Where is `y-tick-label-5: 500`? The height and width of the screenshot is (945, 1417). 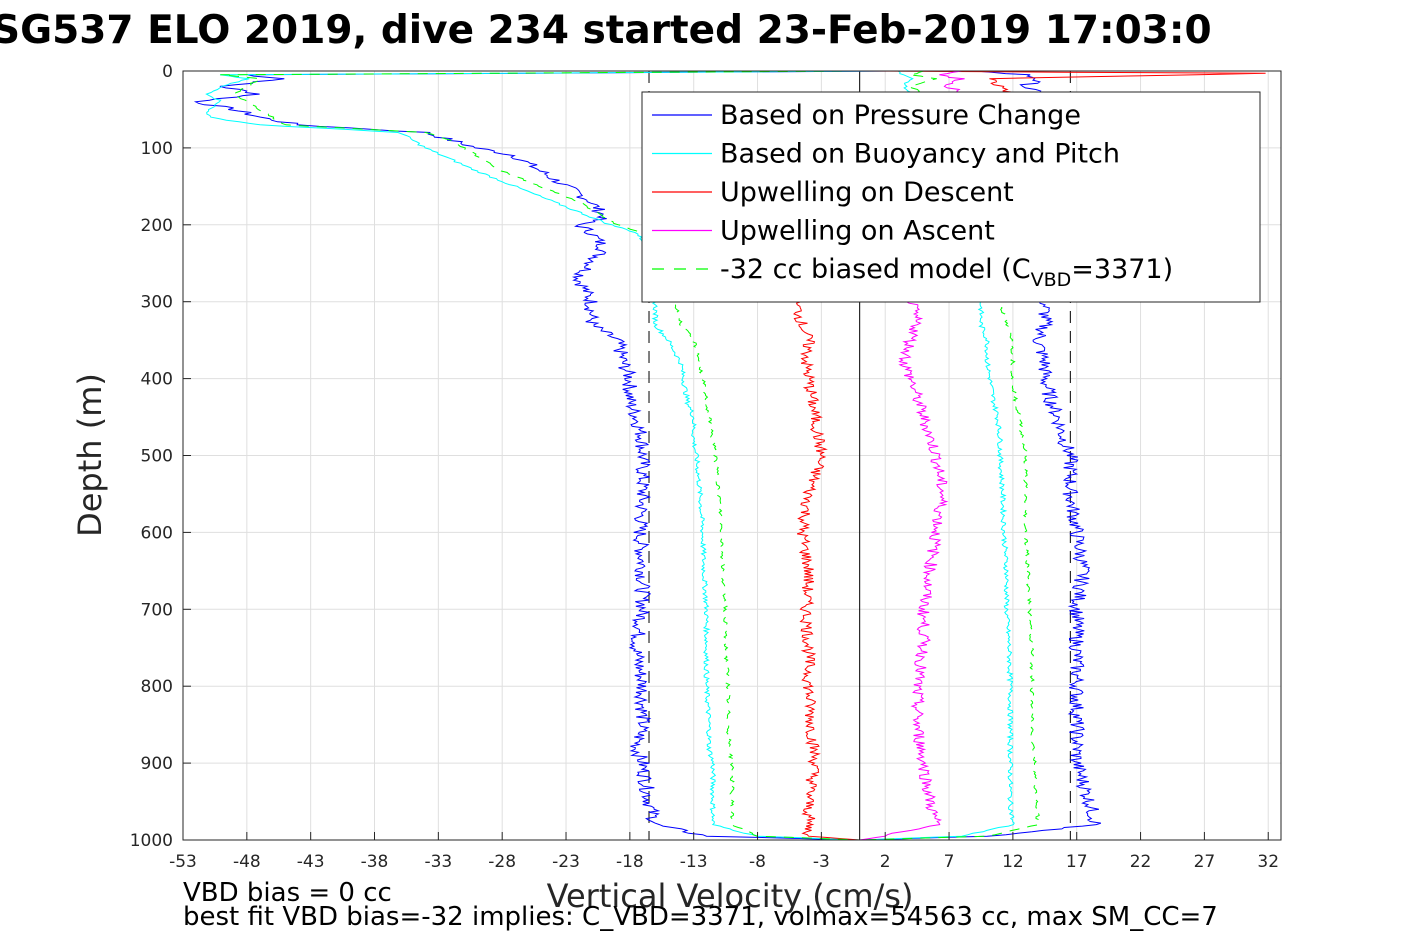
y-tick-label-5: 500 is located at coordinates (157, 457).